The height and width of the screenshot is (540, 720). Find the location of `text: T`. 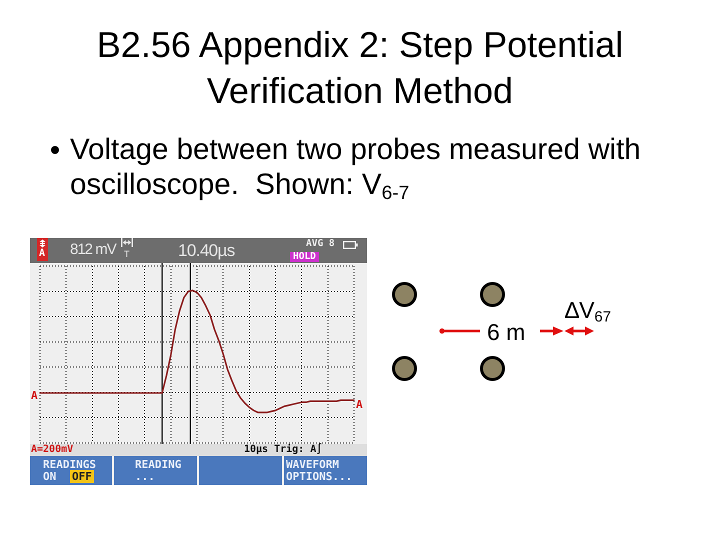

text: T is located at coordinates (127, 254).